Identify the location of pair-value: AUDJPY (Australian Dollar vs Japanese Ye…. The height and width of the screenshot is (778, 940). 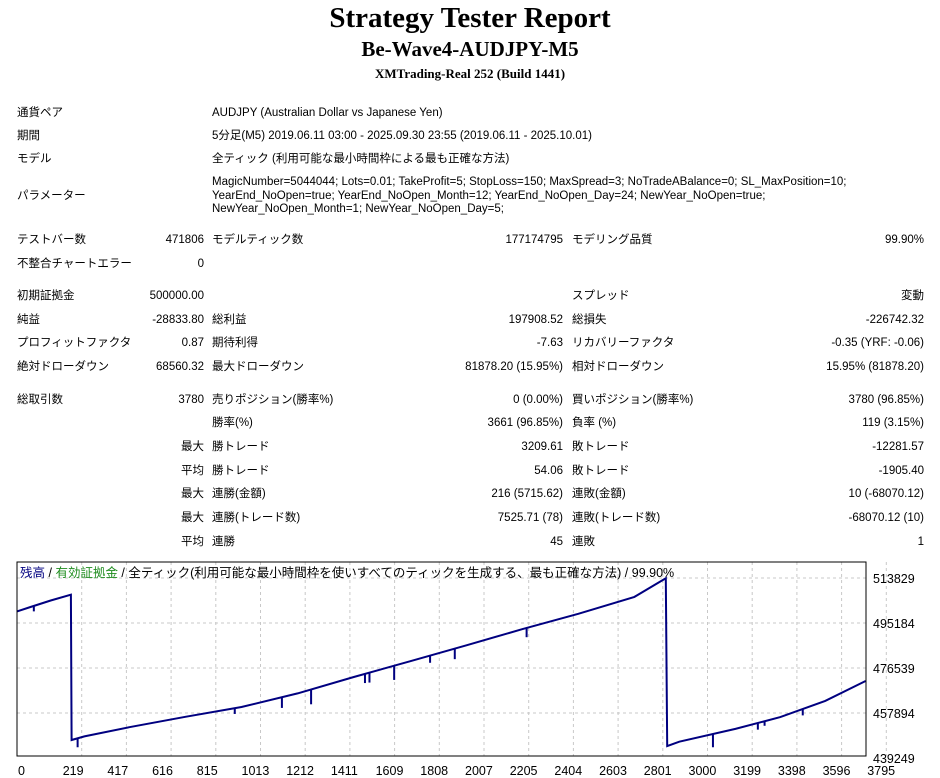
(327, 113).